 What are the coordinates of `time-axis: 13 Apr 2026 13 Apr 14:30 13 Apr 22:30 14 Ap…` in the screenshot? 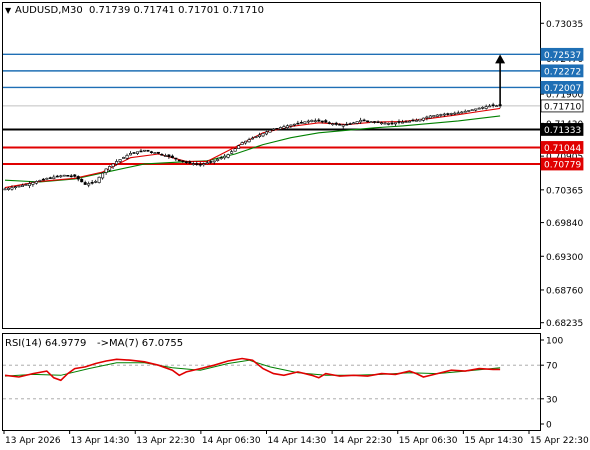 It's located at (296, 438).